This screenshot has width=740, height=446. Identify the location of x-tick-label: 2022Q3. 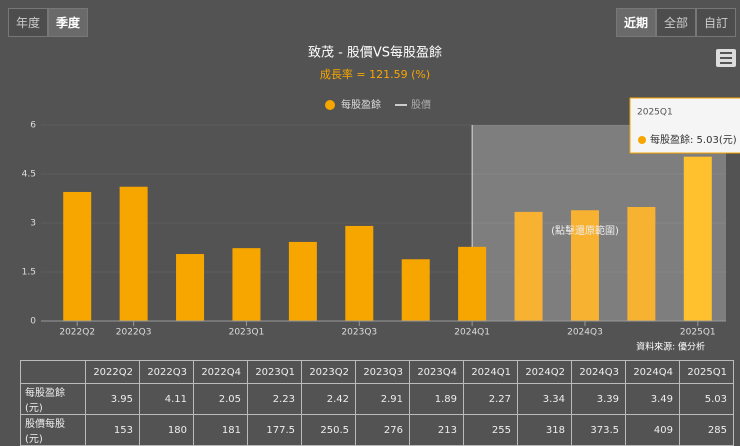
(134, 333).